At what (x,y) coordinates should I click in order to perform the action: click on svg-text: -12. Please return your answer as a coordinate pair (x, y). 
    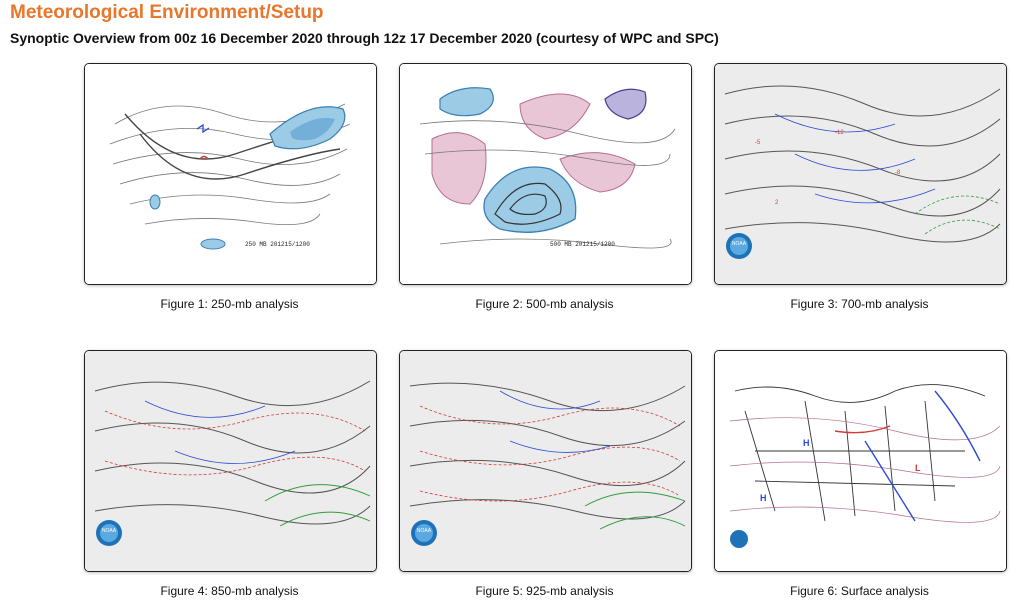
    Looking at the image, I should click on (839, 133).